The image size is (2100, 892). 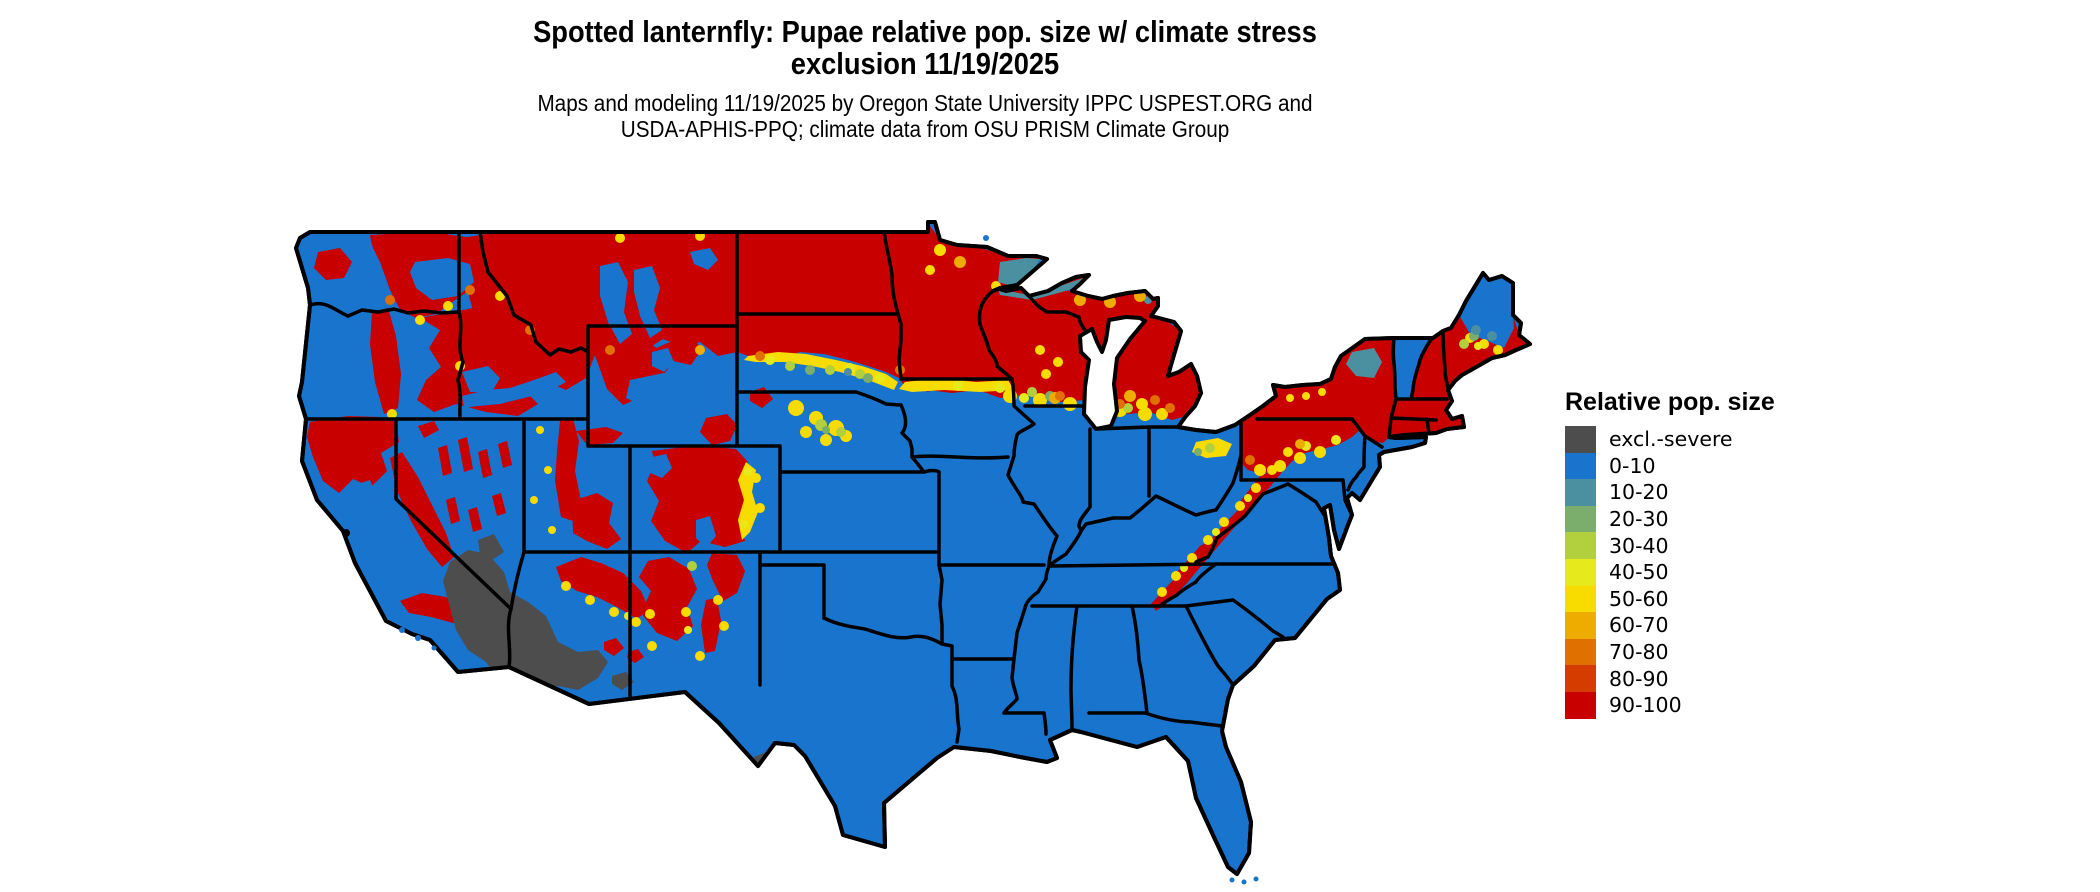 What do you see at coordinates (1670, 625) in the screenshot?
I see `legend-row-7: 60-70` at bounding box center [1670, 625].